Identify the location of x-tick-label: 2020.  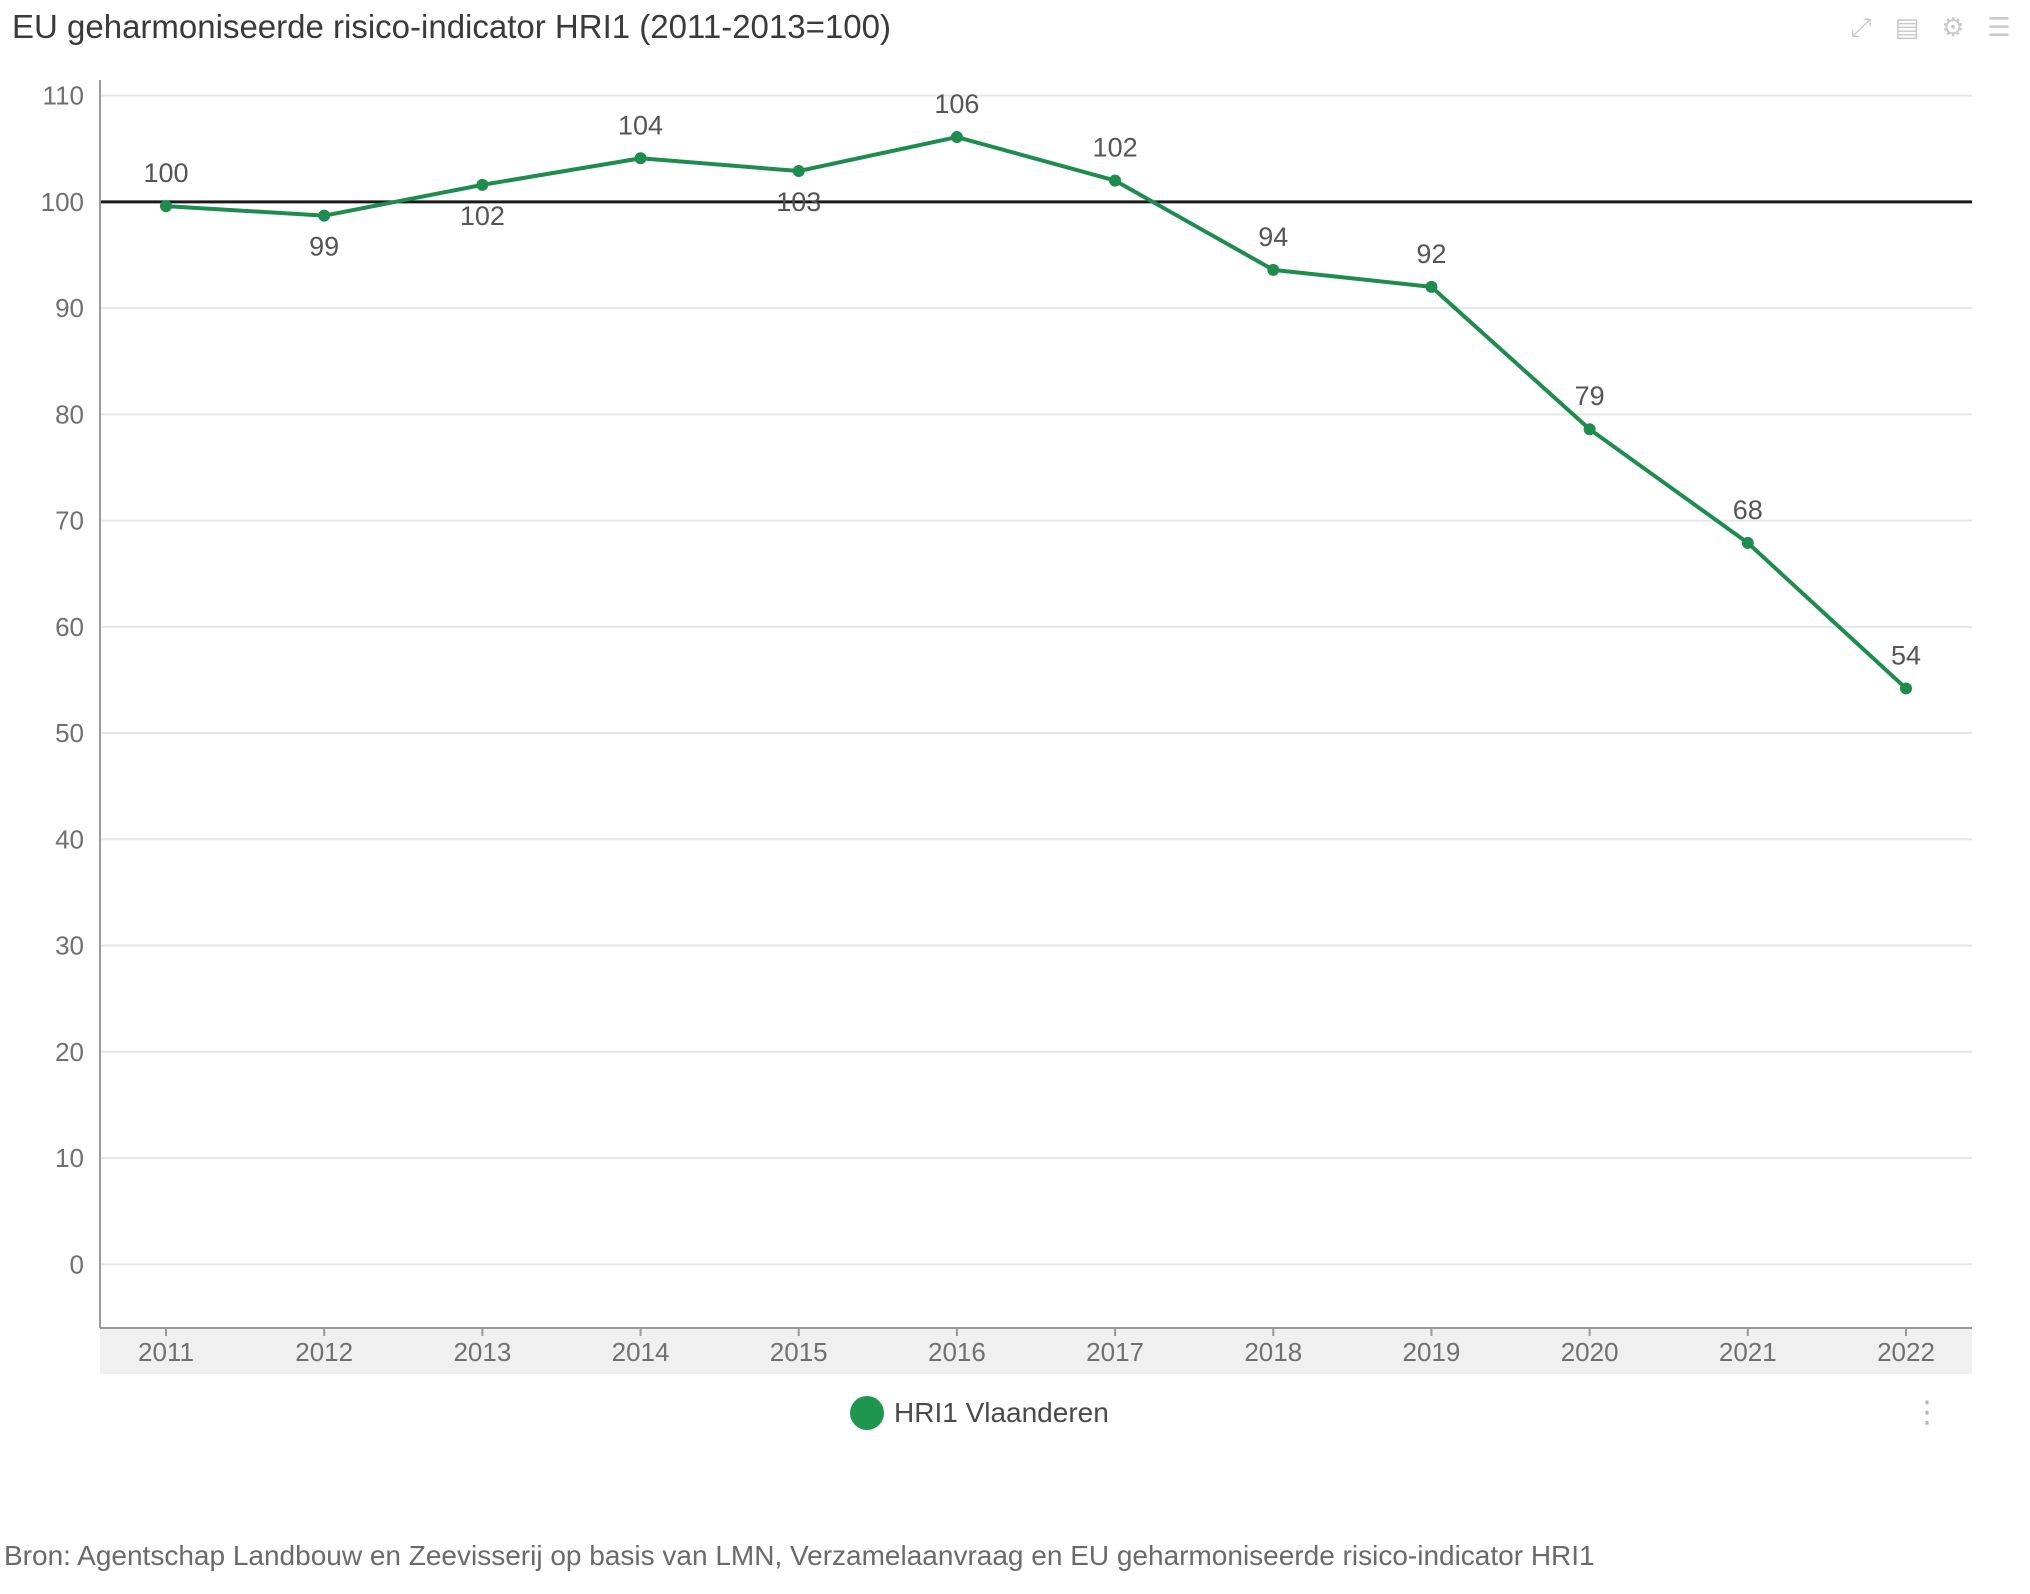
(1590, 1352).